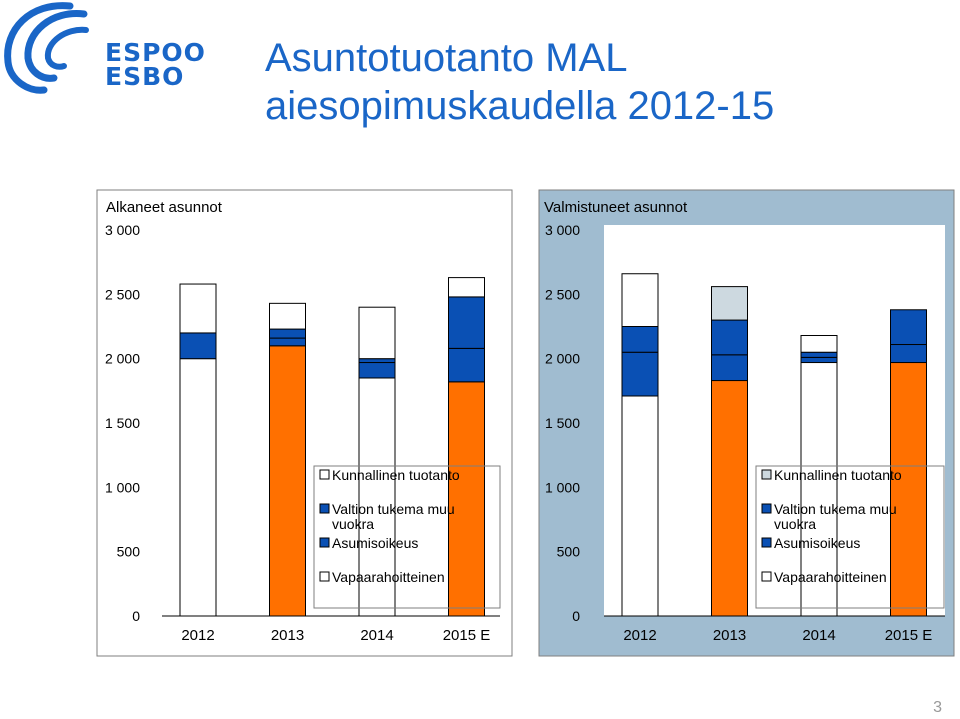 The width and height of the screenshot is (960, 719). What do you see at coordinates (835, 516) in the screenshot?
I see `chart-2-legend-label: Valtion tukema muu vuokra` at bounding box center [835, 516].